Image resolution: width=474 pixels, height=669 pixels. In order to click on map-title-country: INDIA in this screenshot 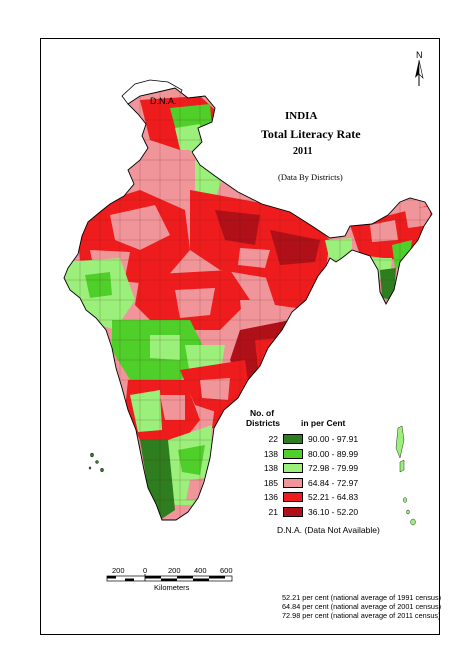, I will do `click(301, 116)`.